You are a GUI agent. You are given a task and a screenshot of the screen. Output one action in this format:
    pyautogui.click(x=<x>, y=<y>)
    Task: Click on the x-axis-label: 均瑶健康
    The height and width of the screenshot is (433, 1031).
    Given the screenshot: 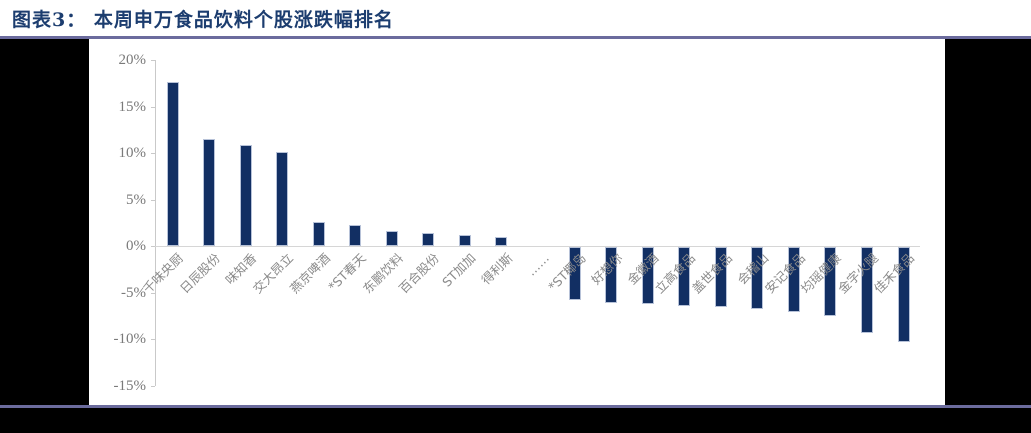 What is the action you would take?
    pyautogui.click(x=821, y=273)
    